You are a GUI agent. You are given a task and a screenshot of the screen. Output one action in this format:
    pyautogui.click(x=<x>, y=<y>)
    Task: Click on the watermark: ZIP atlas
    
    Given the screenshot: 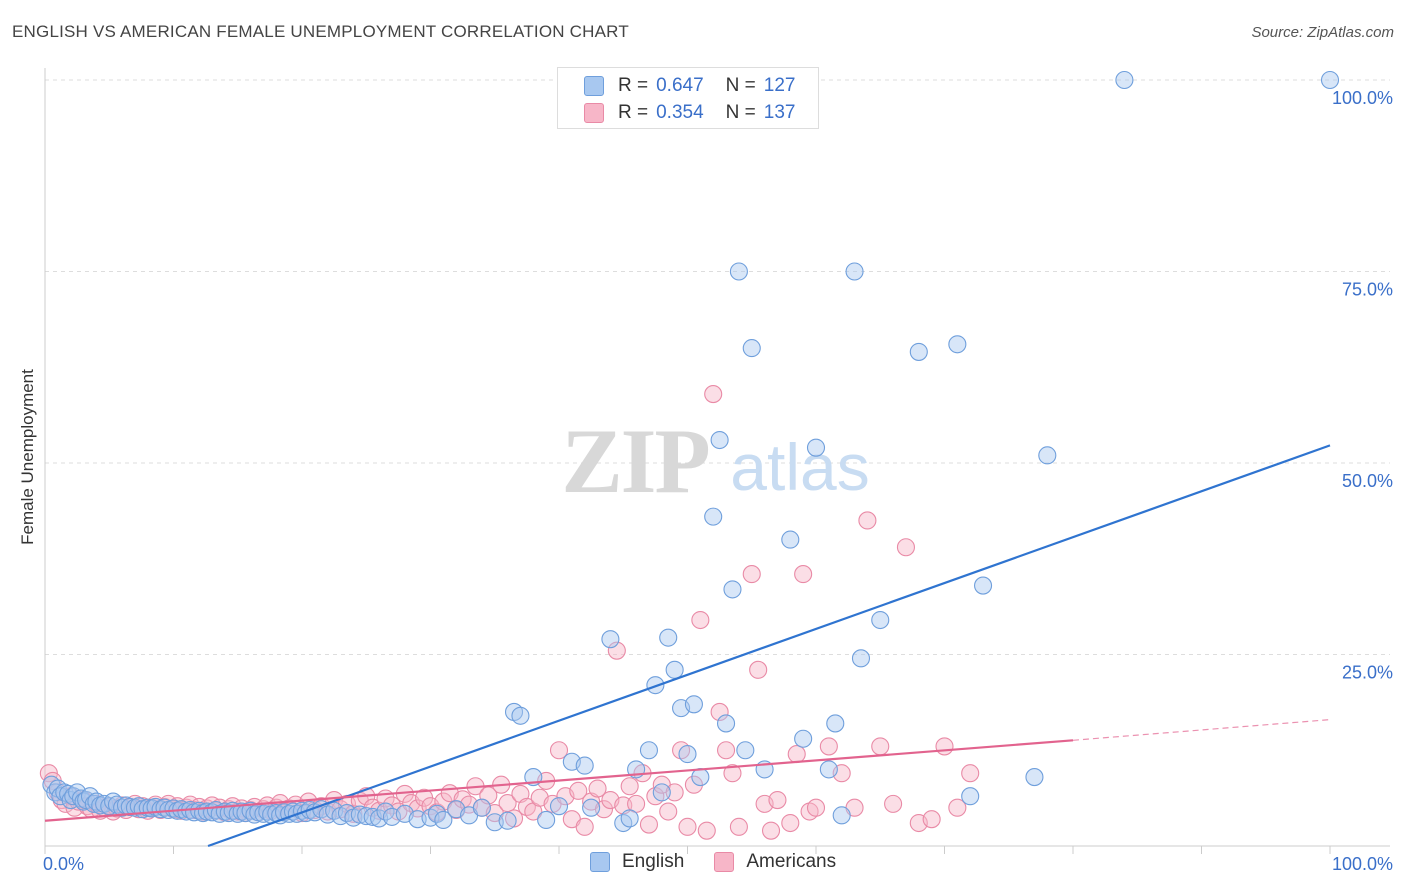 What is the action you would take?
    pyautogui.click(x=715, y=461)
    